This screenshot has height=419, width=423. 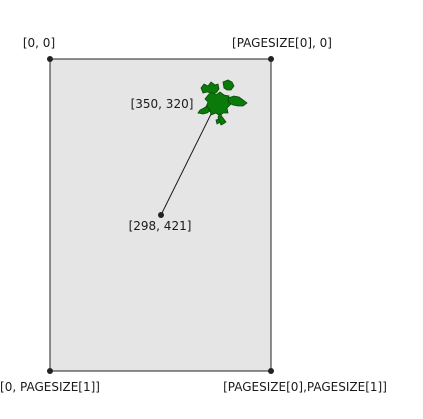 I want to click on corner-label-top-right: [PAGESIZE[0], 0], so click(x=282, y=43).